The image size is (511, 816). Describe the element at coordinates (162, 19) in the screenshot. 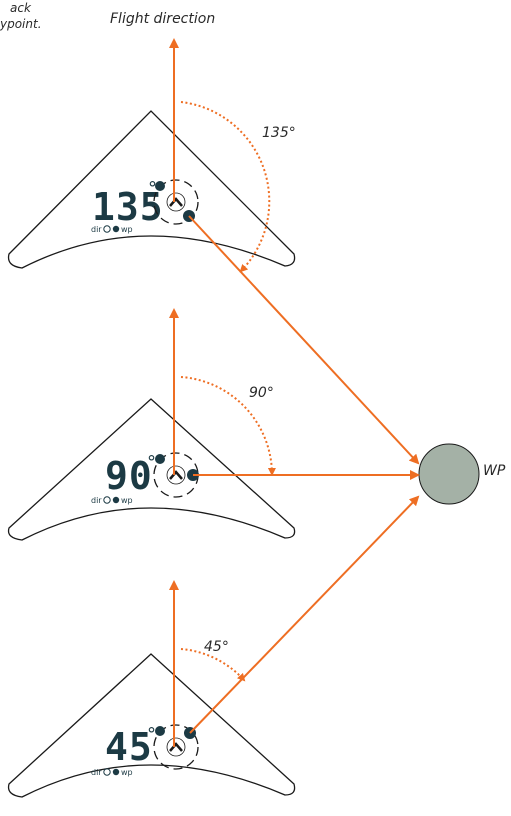

I see `flight-direction-title: Flight direction` at that location.